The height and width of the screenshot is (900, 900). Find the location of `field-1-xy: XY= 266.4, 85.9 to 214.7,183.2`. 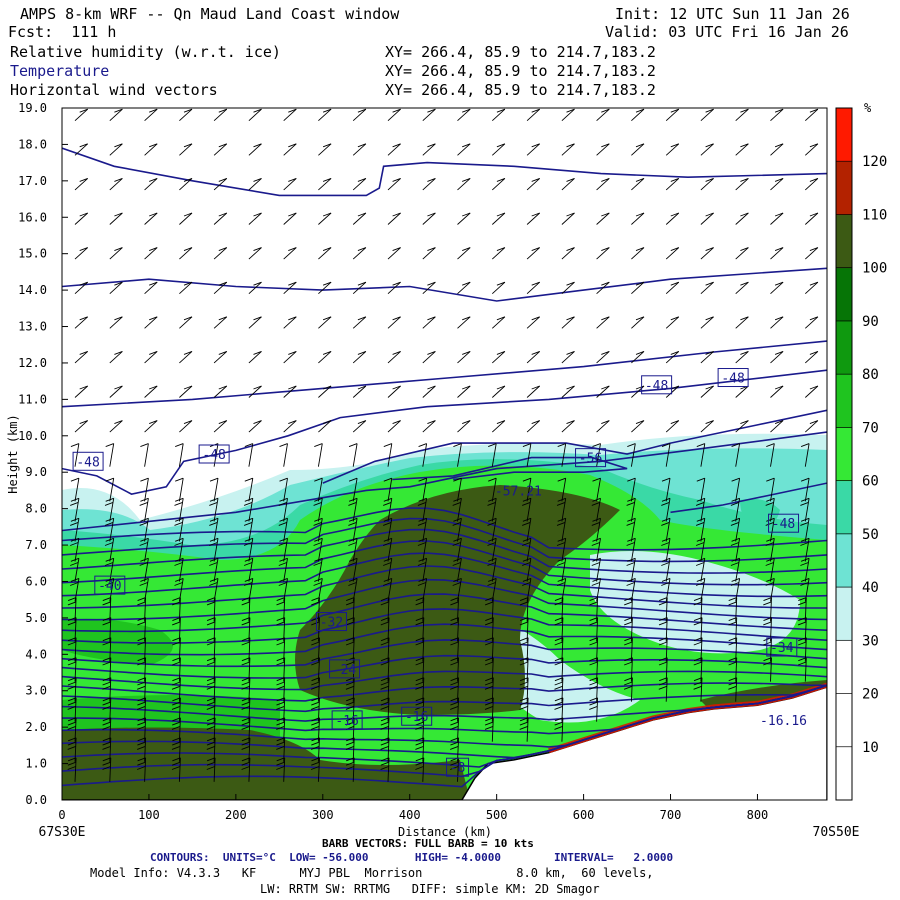

field-1-xy: XY= 266.4, 85.9 to 214.7,183.2 is located at coordinates (520, 52).